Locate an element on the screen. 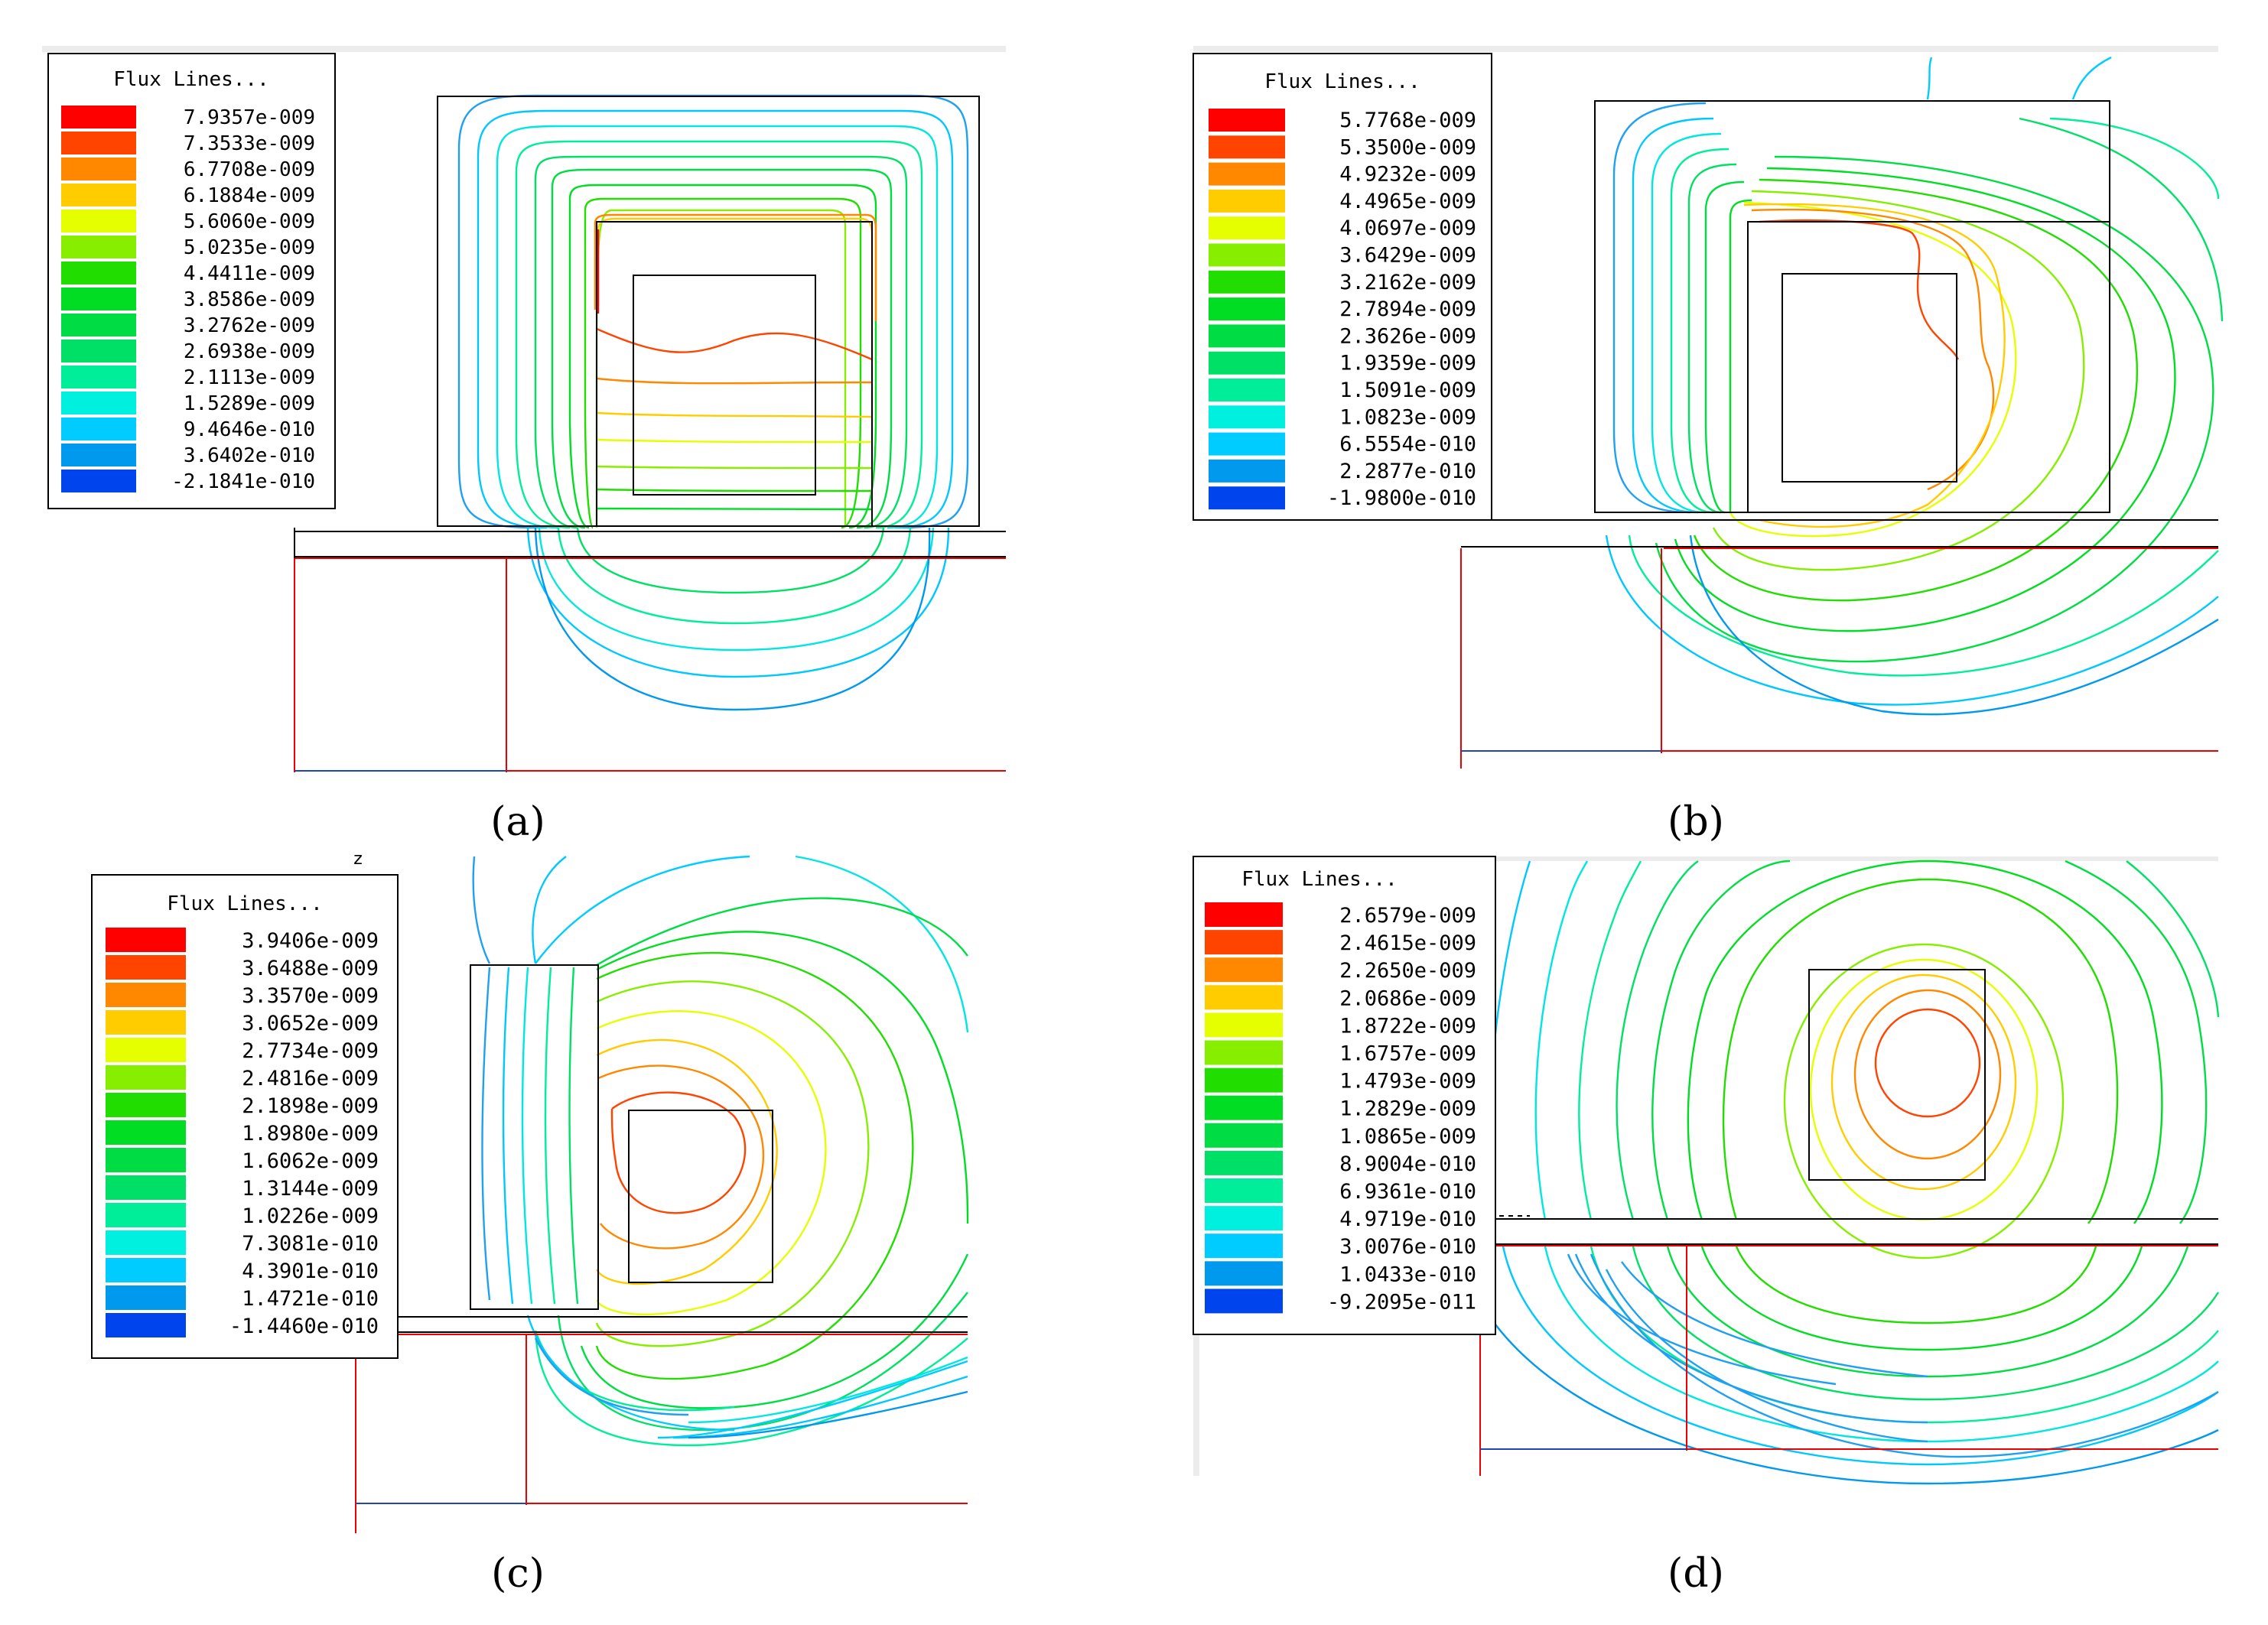  legend-value: 3.0076e-010 is located at coordinates (1407, 1247).